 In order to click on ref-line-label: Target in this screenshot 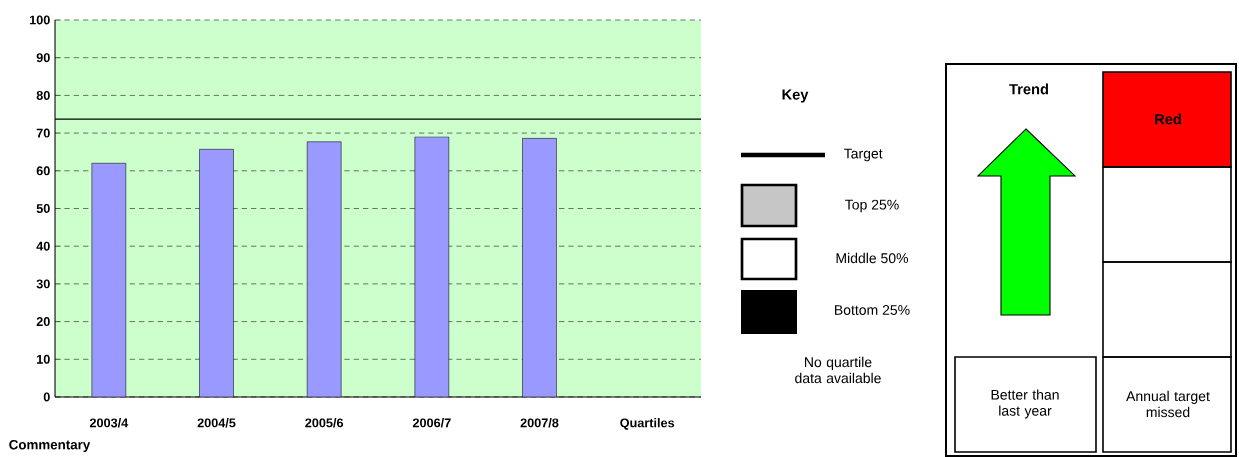, I will do `click(863, 155)`.